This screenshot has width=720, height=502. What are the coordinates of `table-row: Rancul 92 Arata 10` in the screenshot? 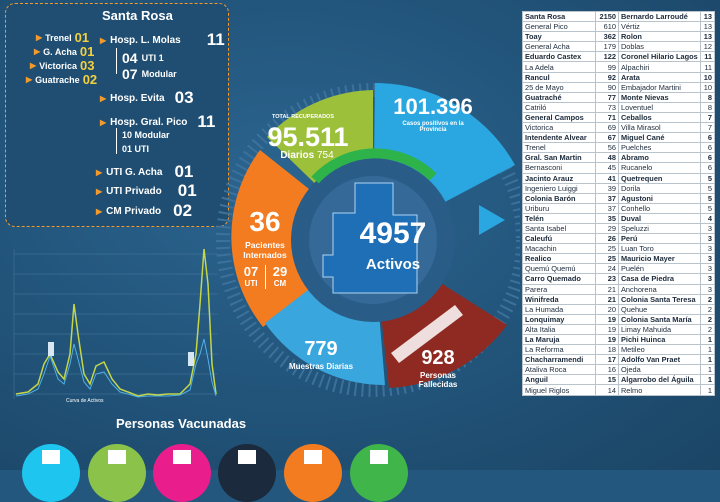 It's located at (619, 77).